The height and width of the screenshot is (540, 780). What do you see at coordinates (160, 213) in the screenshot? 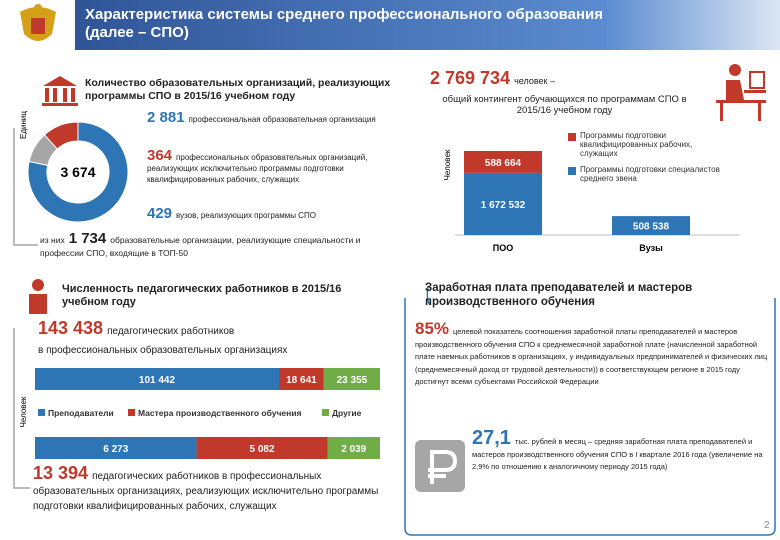
I see `org-value: 429` at bounding box center [160, 213].